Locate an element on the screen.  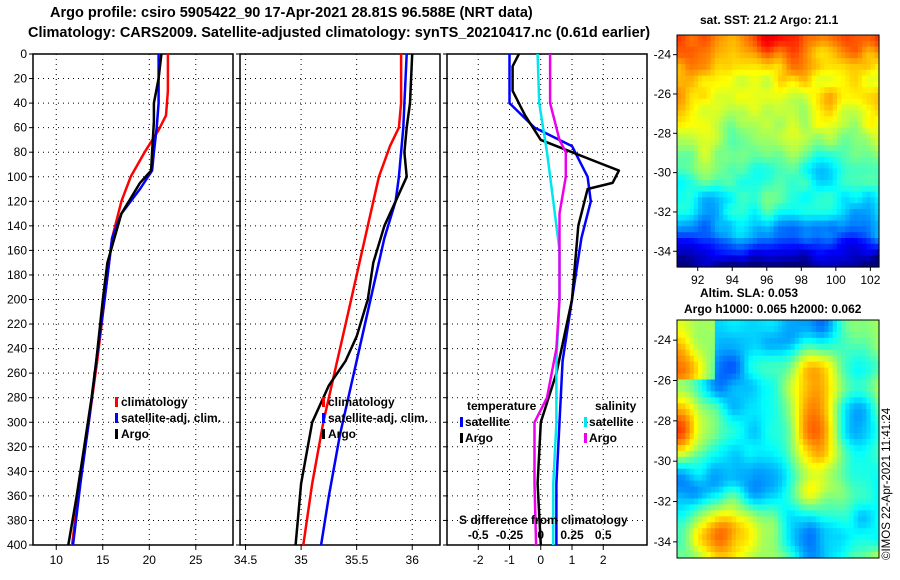
map-y-tick-label: -26 is located at coordinates (663, 94).